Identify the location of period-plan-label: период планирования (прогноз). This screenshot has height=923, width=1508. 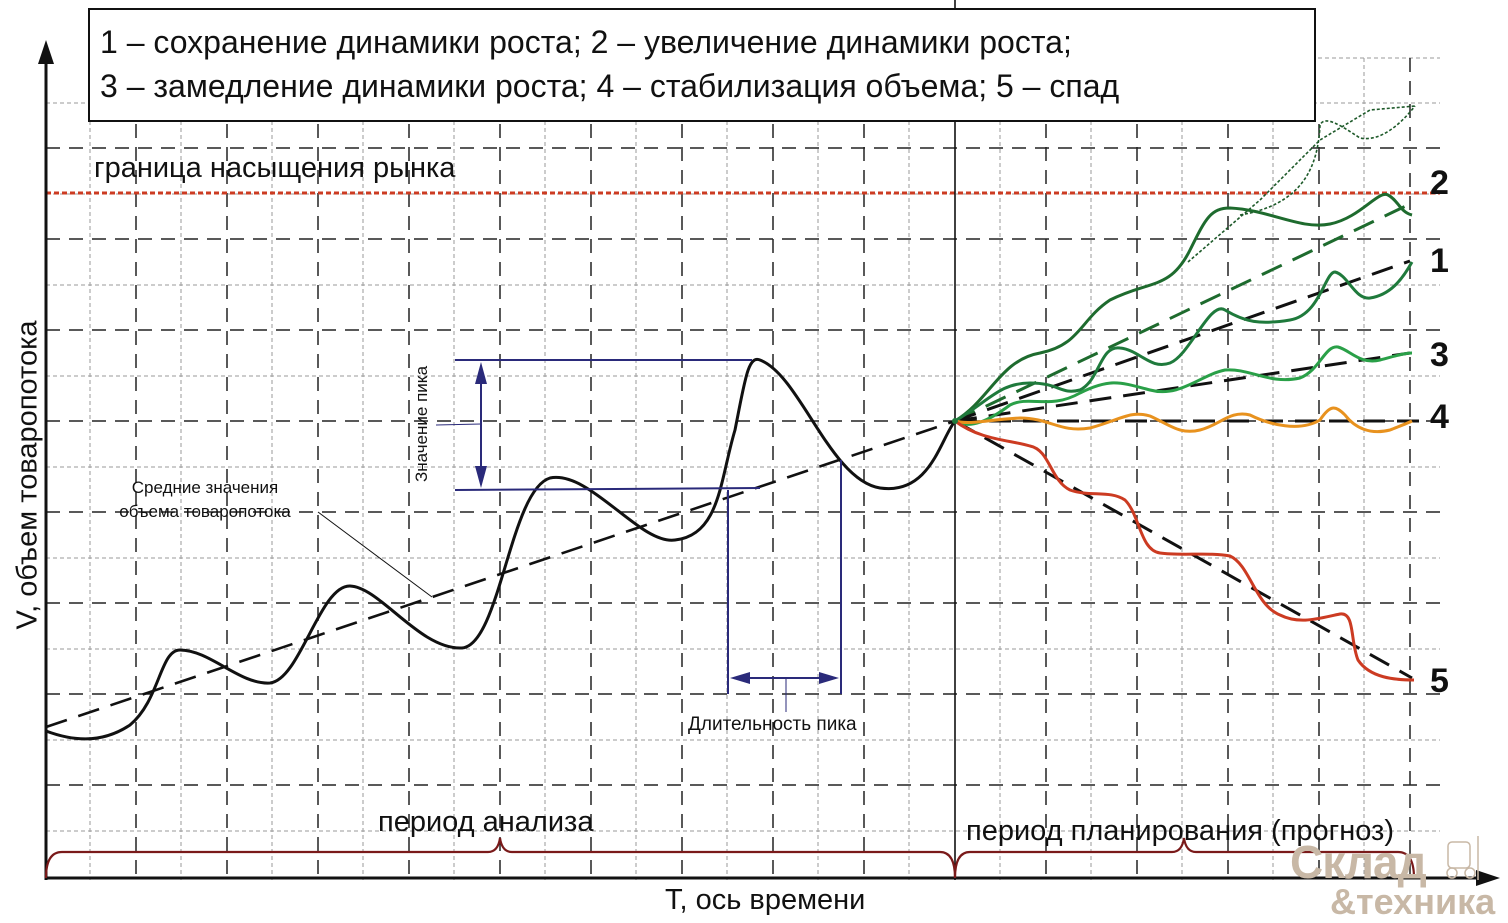
(1180, 831).